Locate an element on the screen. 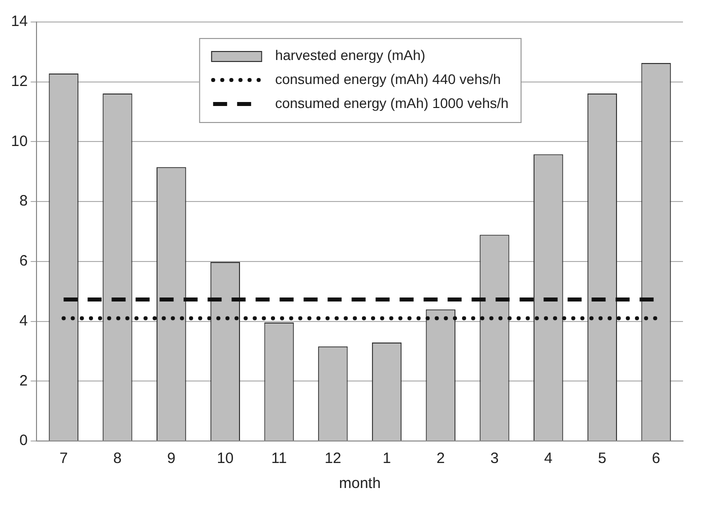 This screenshot has height=505, width=711. x-tick-label: 8 is located at coordinates (117, 459).